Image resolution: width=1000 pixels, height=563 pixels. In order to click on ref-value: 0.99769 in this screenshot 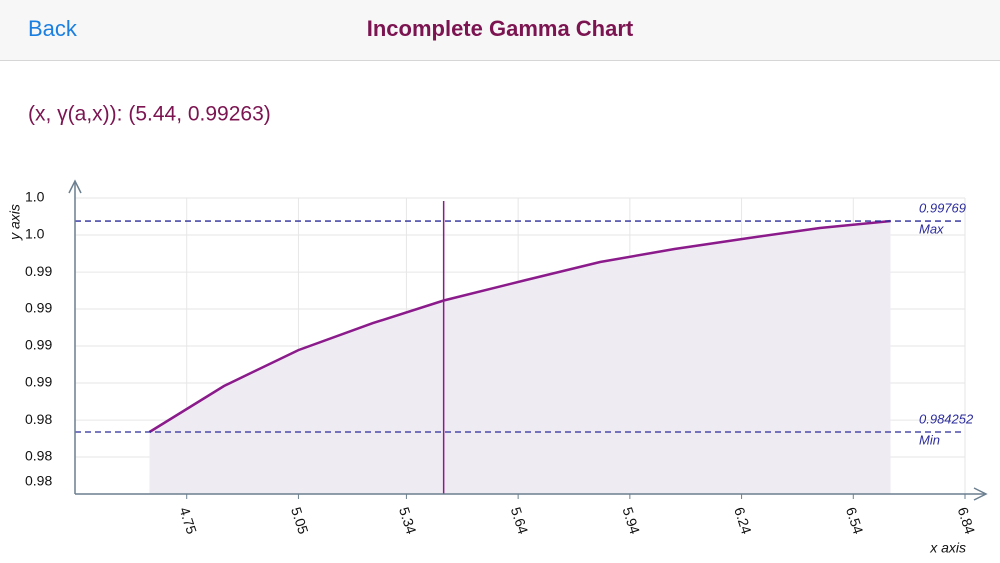, I will do `click(942, 208)`.